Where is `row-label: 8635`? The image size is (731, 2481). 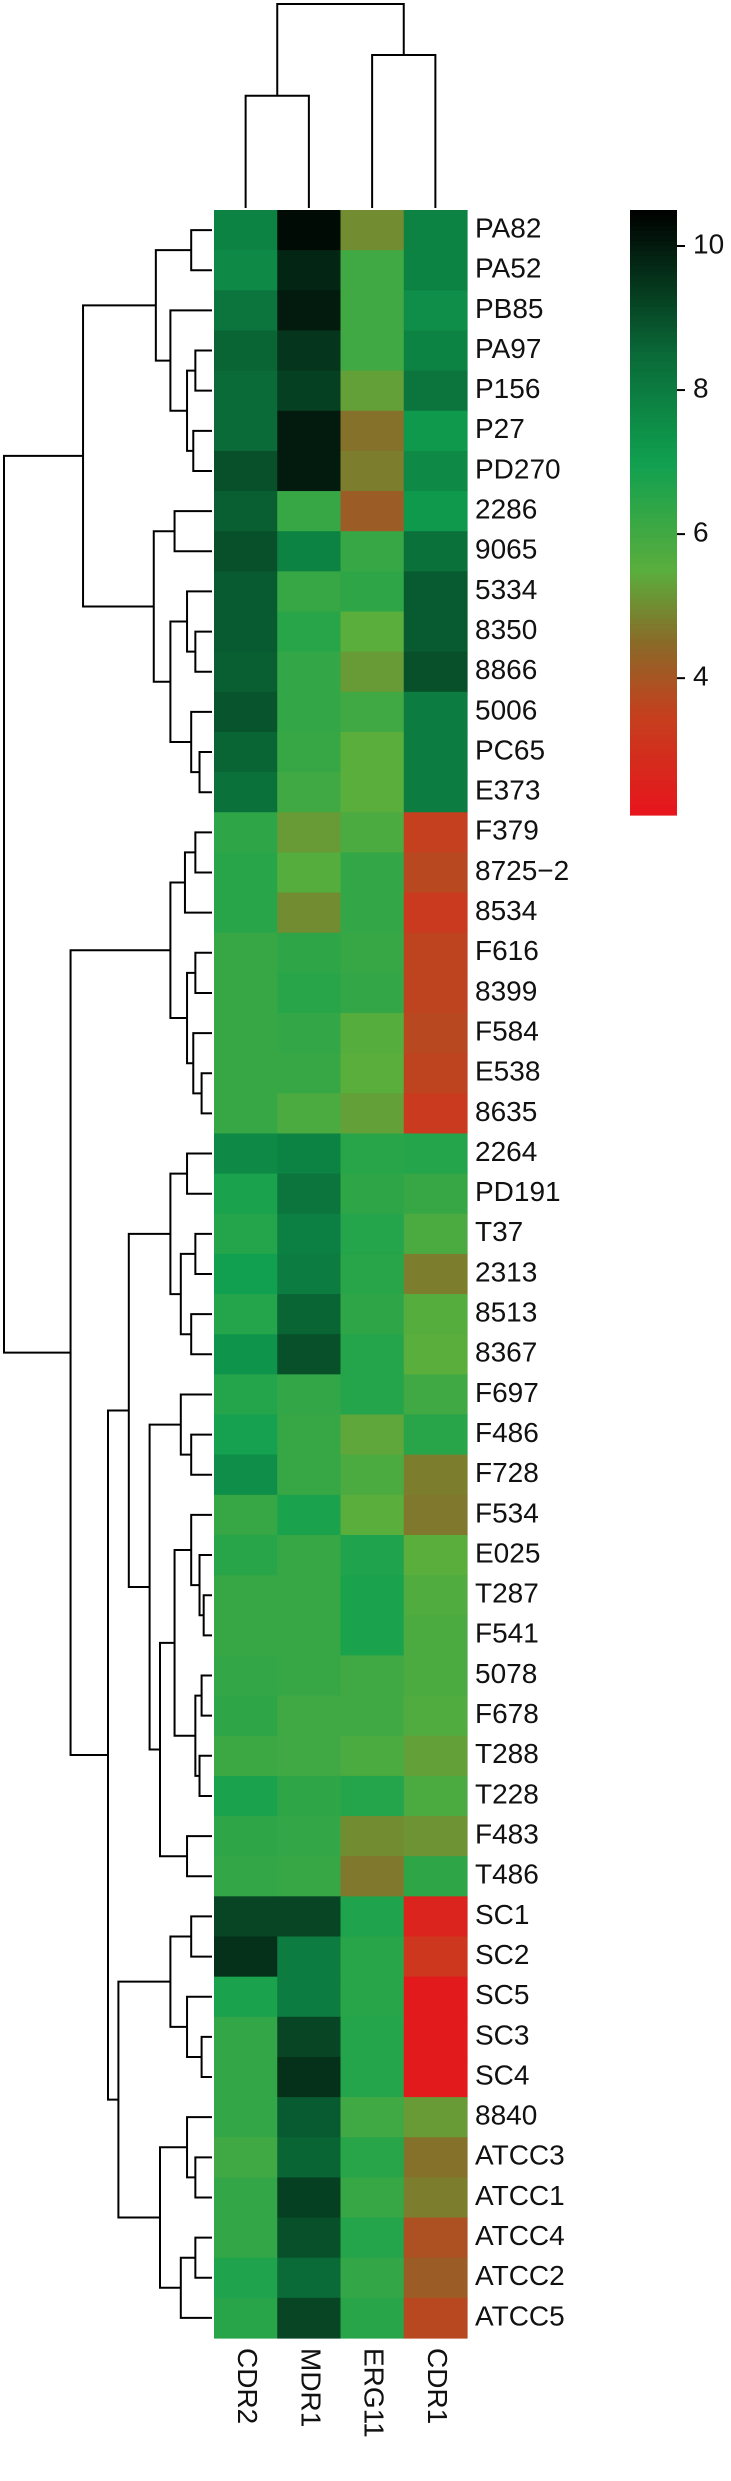 row-label: 8635 is located at coordinates (506, 1111).